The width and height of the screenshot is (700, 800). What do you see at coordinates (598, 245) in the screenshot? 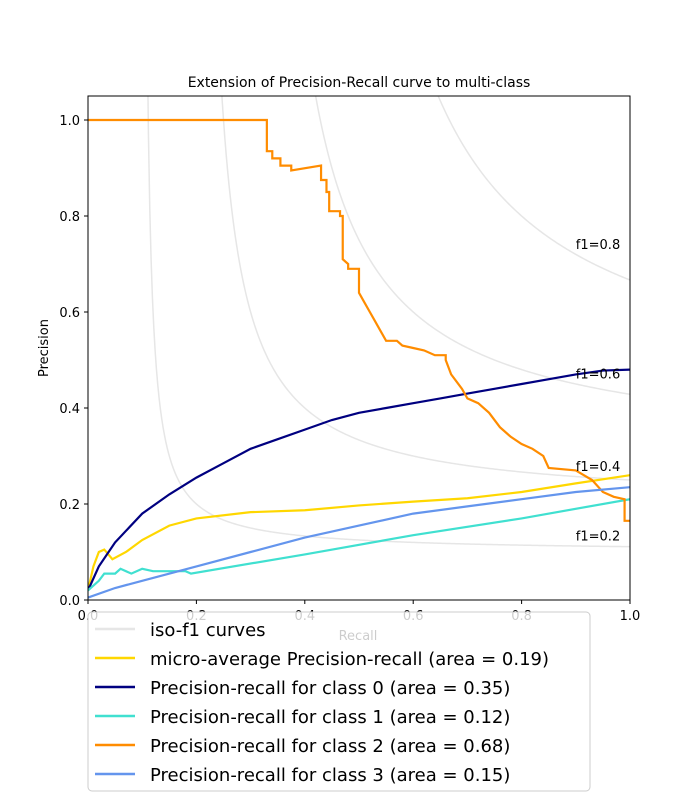
I see `iso-f1-label: f1=0.8` at bounding box center [598, 245].